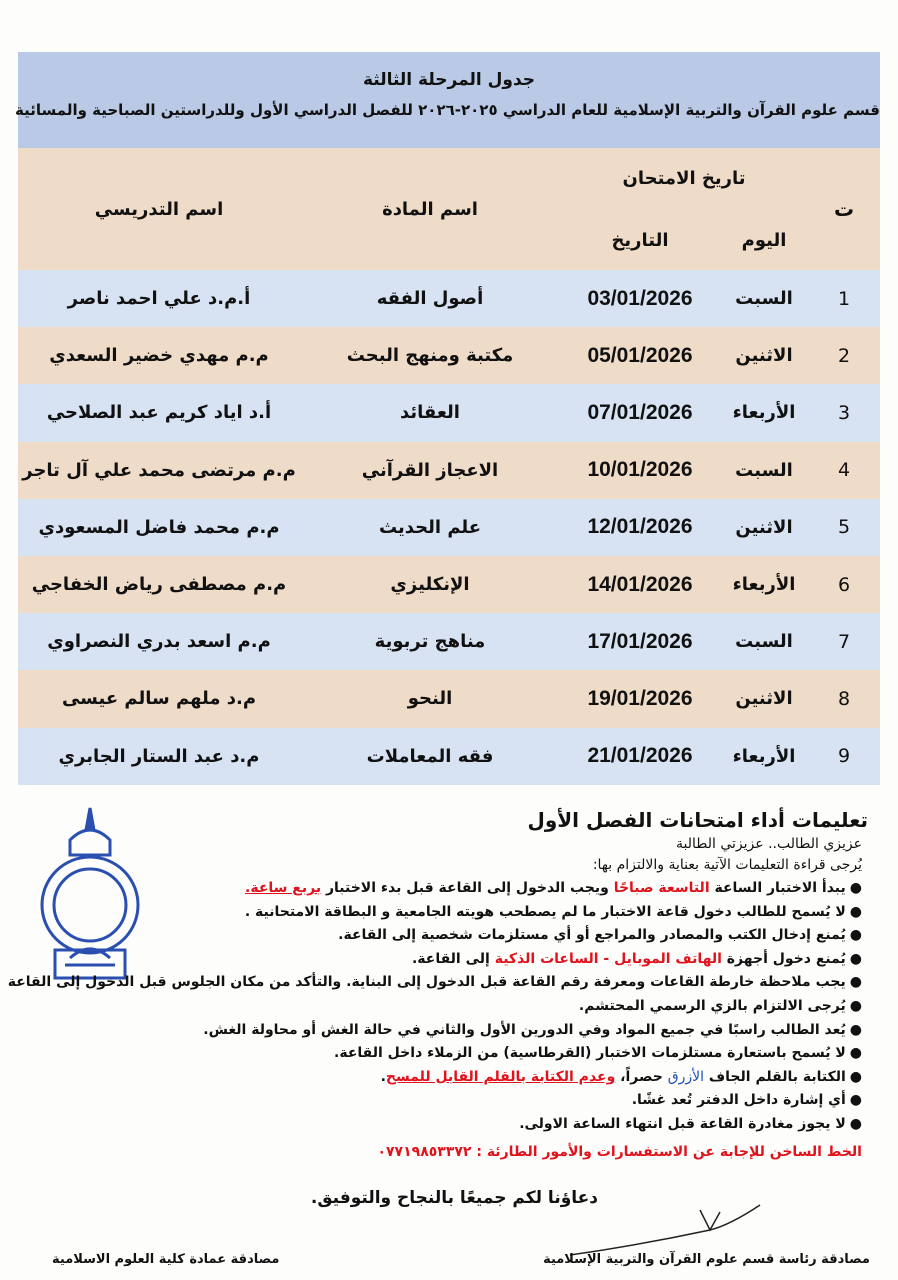 This screenshot has width=898, height=1280. I want to click on row-number: 5, so click(844, 527).